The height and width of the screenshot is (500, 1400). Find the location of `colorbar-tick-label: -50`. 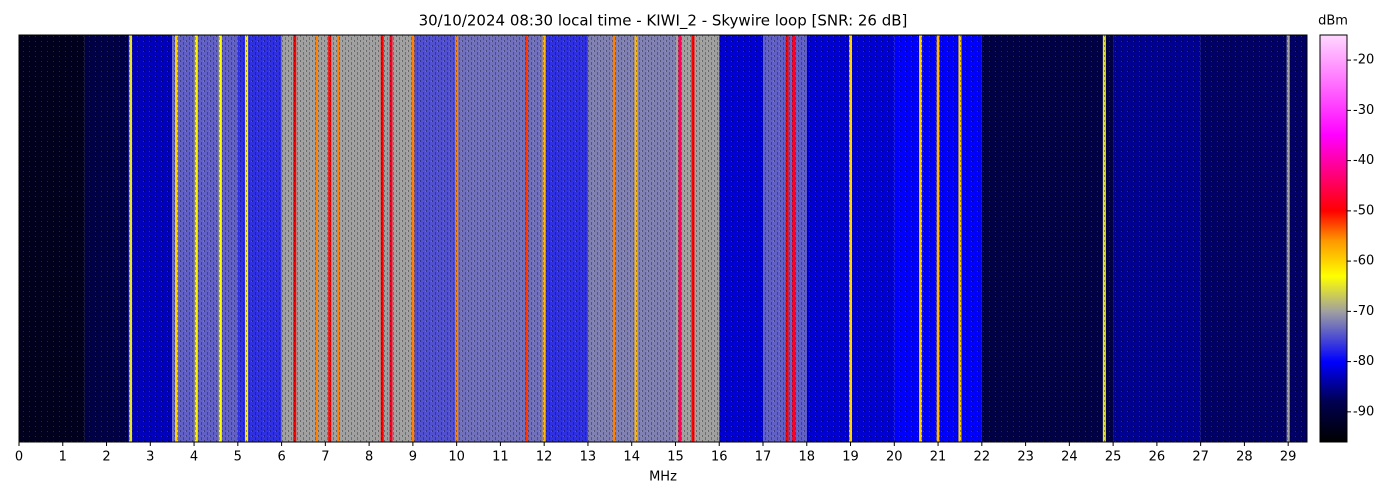

colorbar-tick-label: -50 is located at coordinates (1363, 210).